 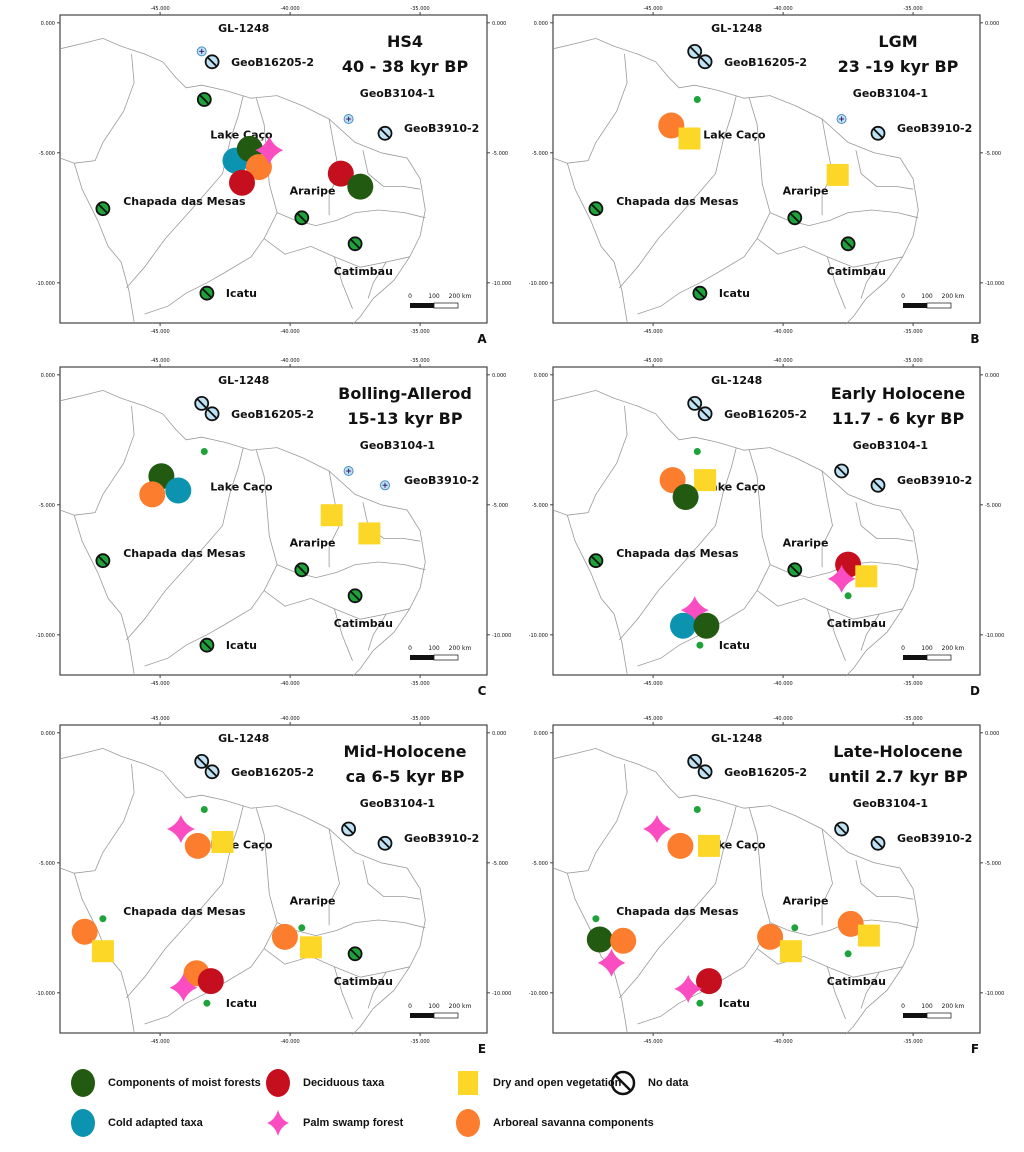 What do you see at coordinates (649, 1083) in the screenshot?
I see `legend-item-nodata: No data` at bounding box center [649, 1083].